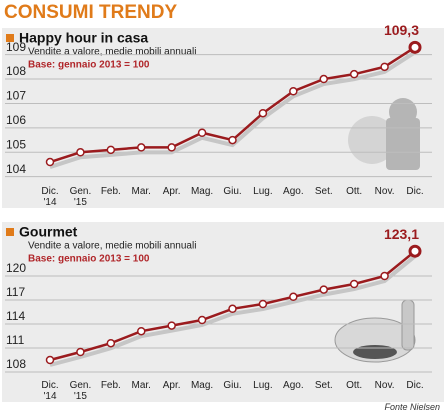 This screenshot has height=416, width=448. Describe the element at coordinates (16, 47) in the screenshot. I see `y-tick-label: 109` at that location.